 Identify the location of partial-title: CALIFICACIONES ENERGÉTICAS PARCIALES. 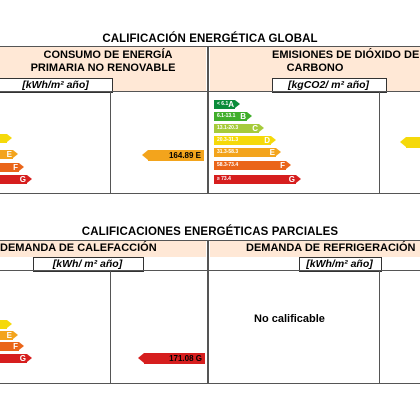
(210, 232).